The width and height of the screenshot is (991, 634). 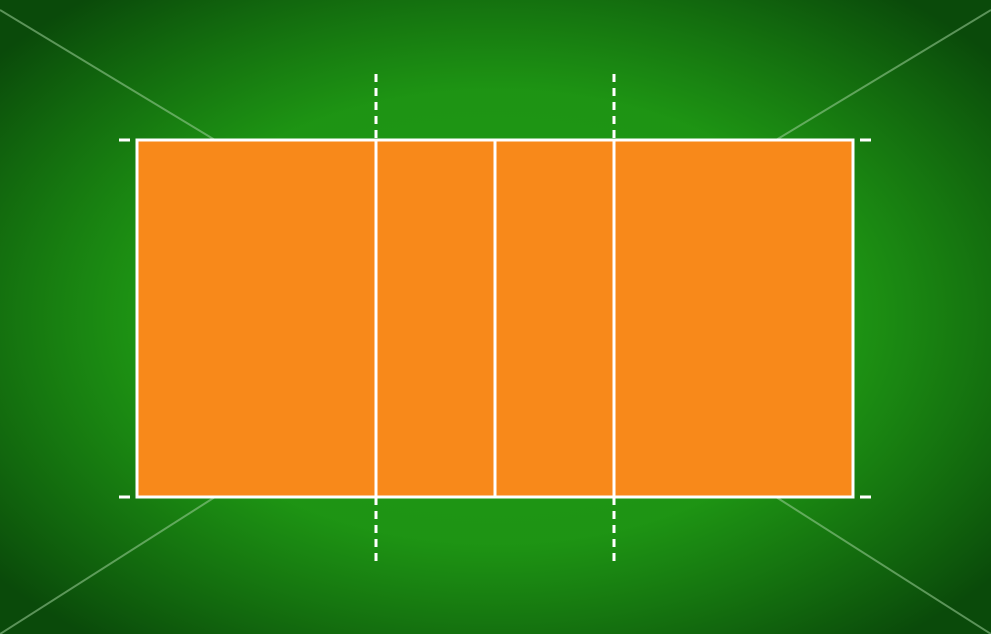 I want to click on perspective-line-top-right, so click(x=883, y=75).